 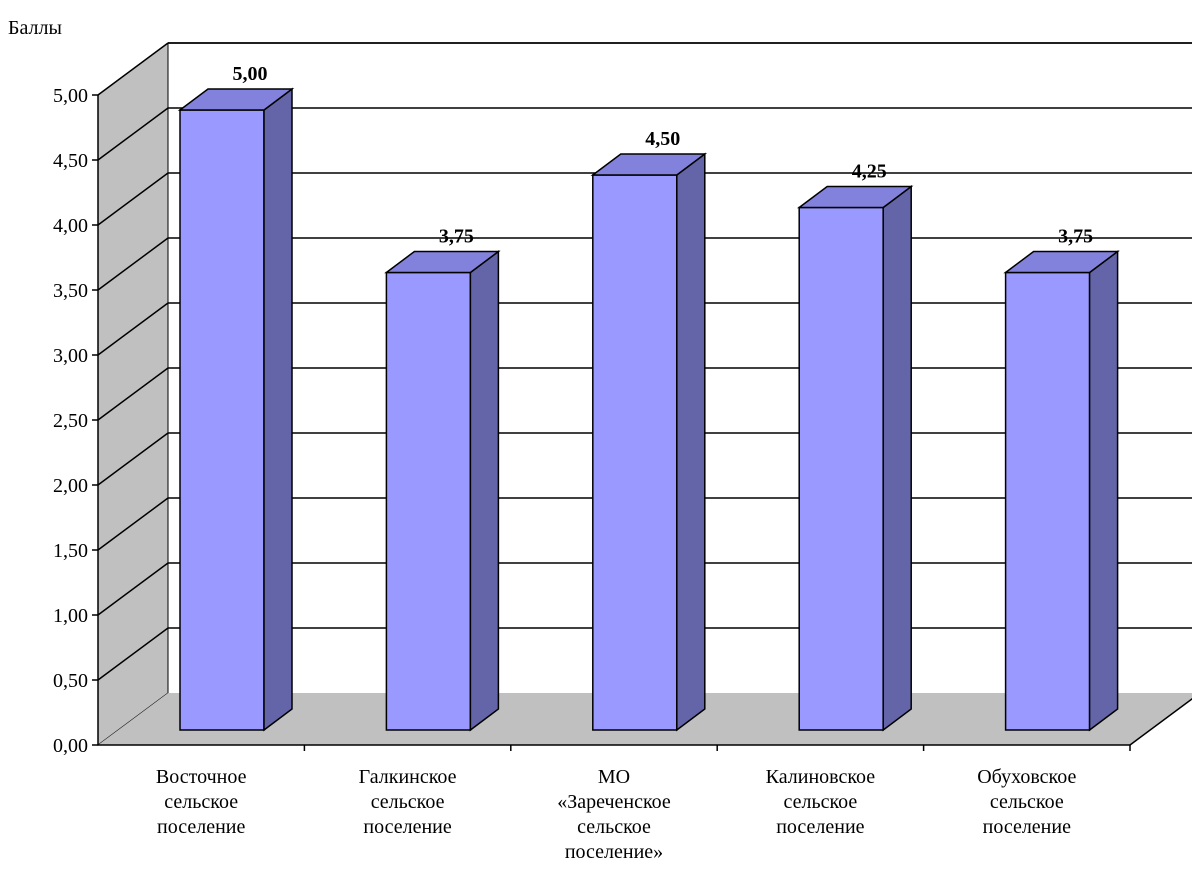 What do you see at coordinates (821, 777) in the screenshot?
I see `x-tick-label: Калиновское` at bounding box center [821, 777].